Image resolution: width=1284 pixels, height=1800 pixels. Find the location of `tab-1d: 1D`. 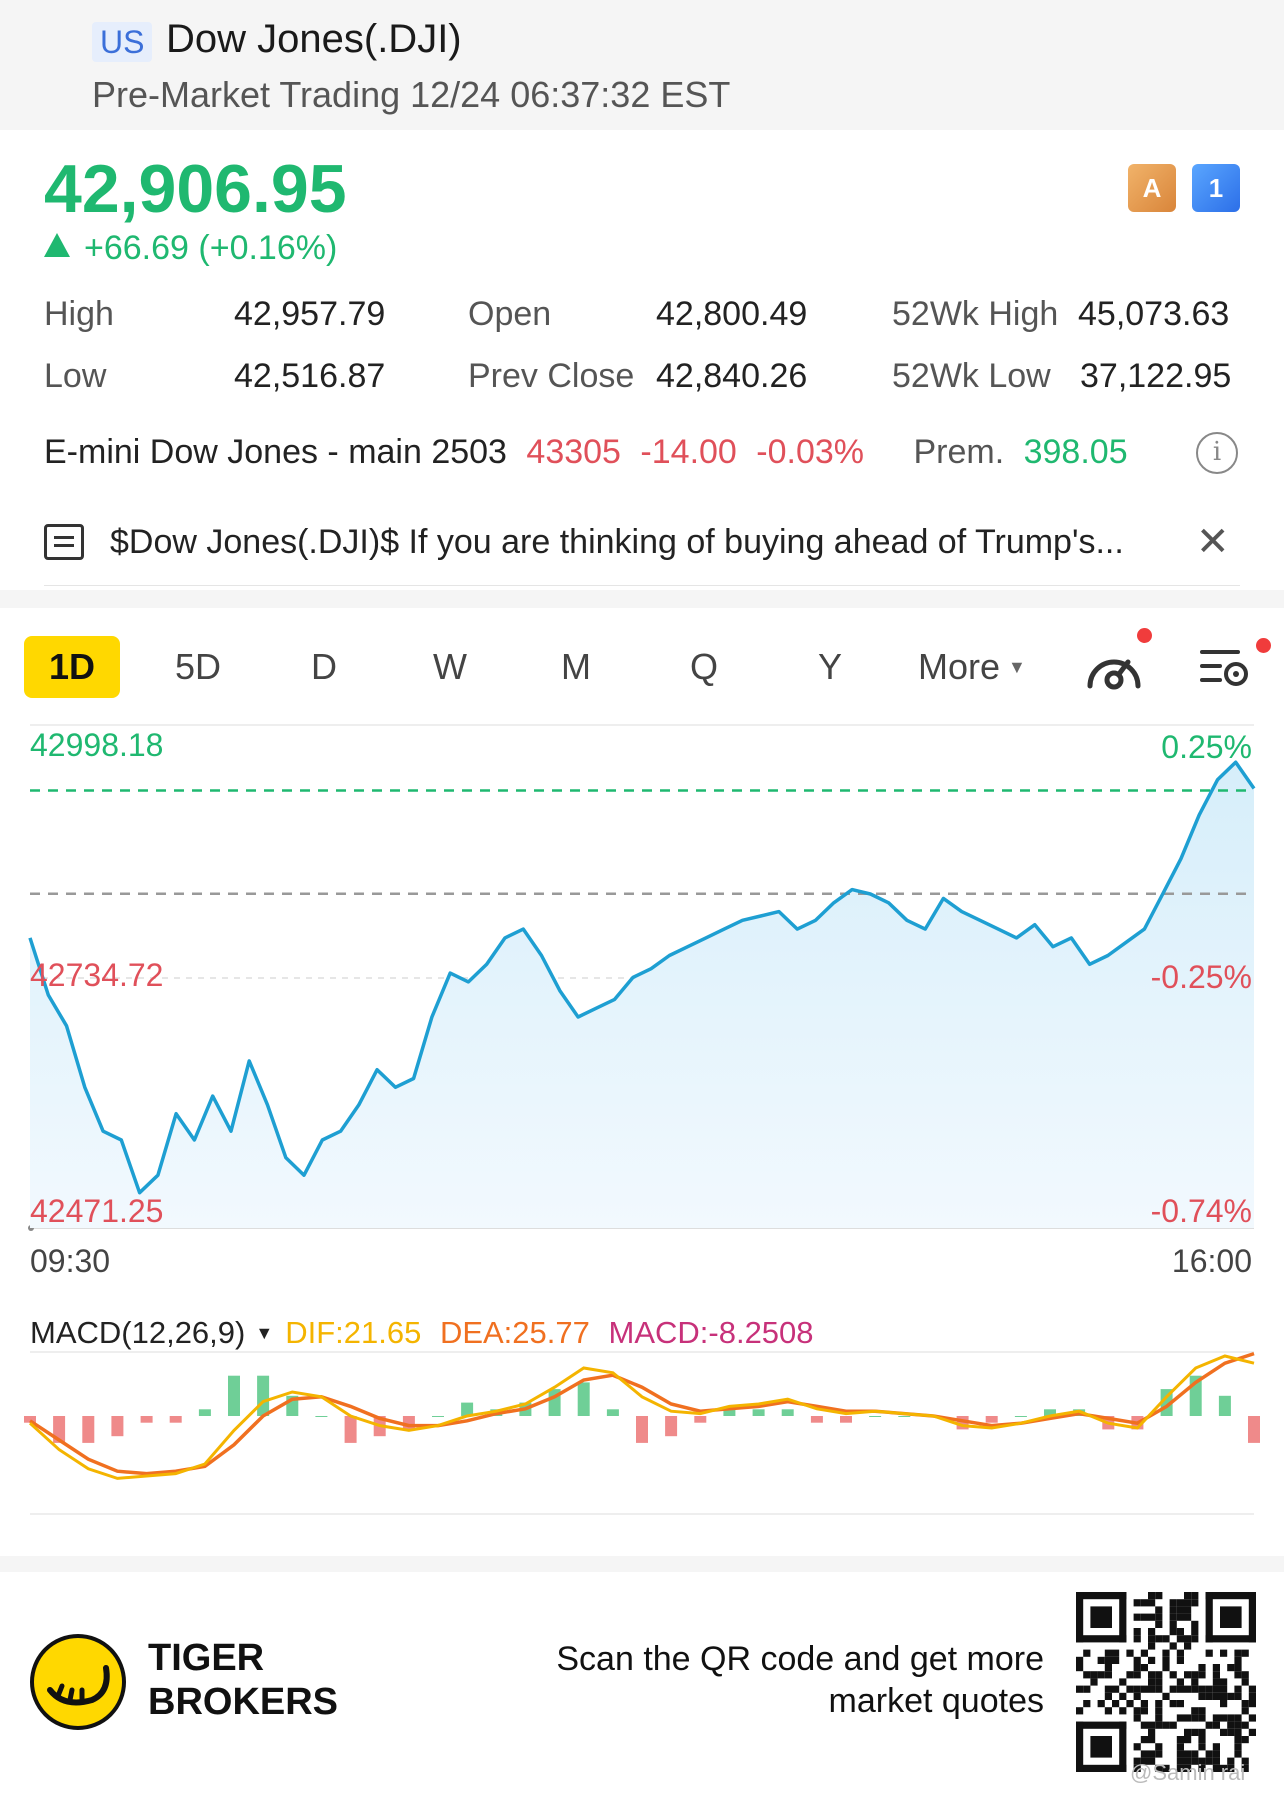

tab-1d: 1D is located at coordinates (72, 667).